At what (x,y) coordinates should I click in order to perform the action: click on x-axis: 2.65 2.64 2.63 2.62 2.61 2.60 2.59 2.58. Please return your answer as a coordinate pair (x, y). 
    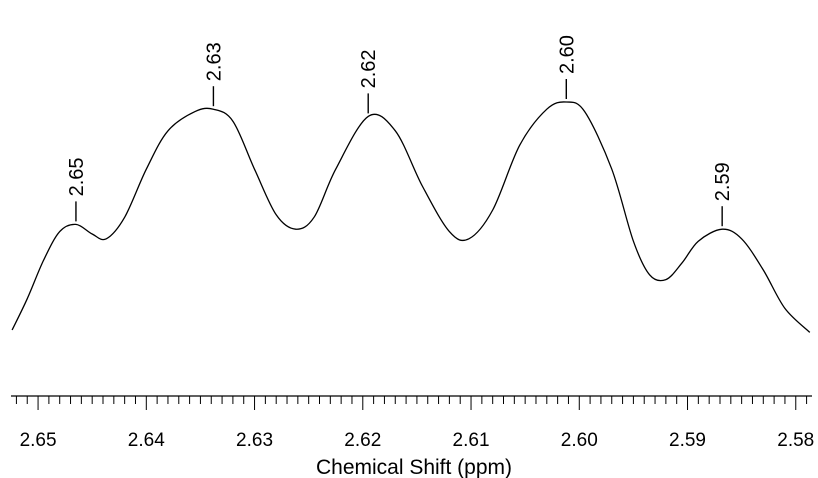
    Looking at the image, I should click on (412, 423).